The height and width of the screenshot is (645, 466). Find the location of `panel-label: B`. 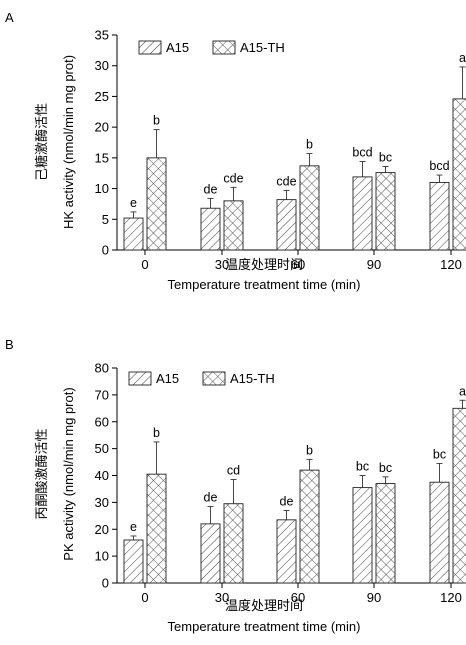

panel-label: B is located at coordinates (9, 344).